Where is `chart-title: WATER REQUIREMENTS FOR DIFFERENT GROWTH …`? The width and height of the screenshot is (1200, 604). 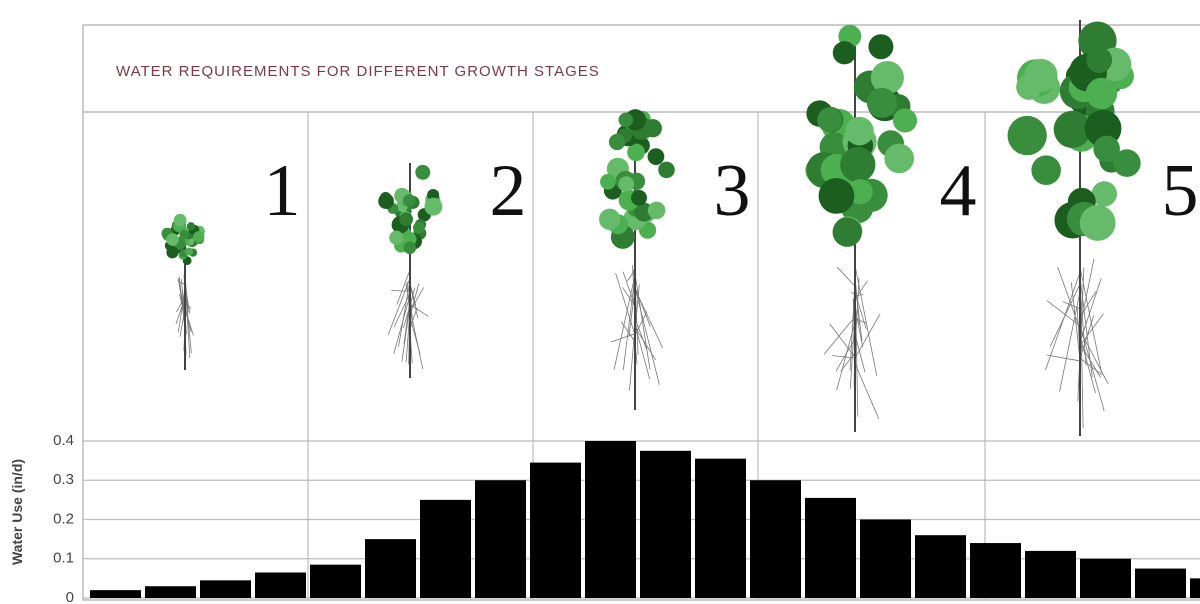 chart-title: WATER REQUIREMENTS FOR DIFFERENT GROWTH … is located at coordinates (358, 71).